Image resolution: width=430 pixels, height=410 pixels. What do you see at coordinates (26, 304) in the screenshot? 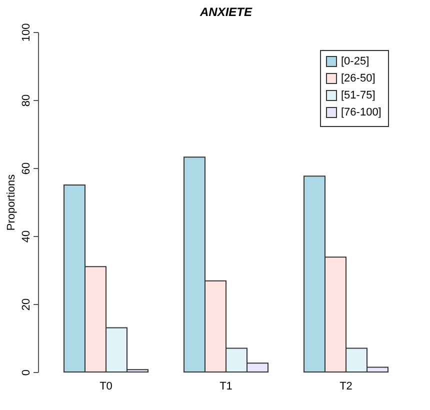
I see `y-tick-label: 20` at bounding box center [26, 304].